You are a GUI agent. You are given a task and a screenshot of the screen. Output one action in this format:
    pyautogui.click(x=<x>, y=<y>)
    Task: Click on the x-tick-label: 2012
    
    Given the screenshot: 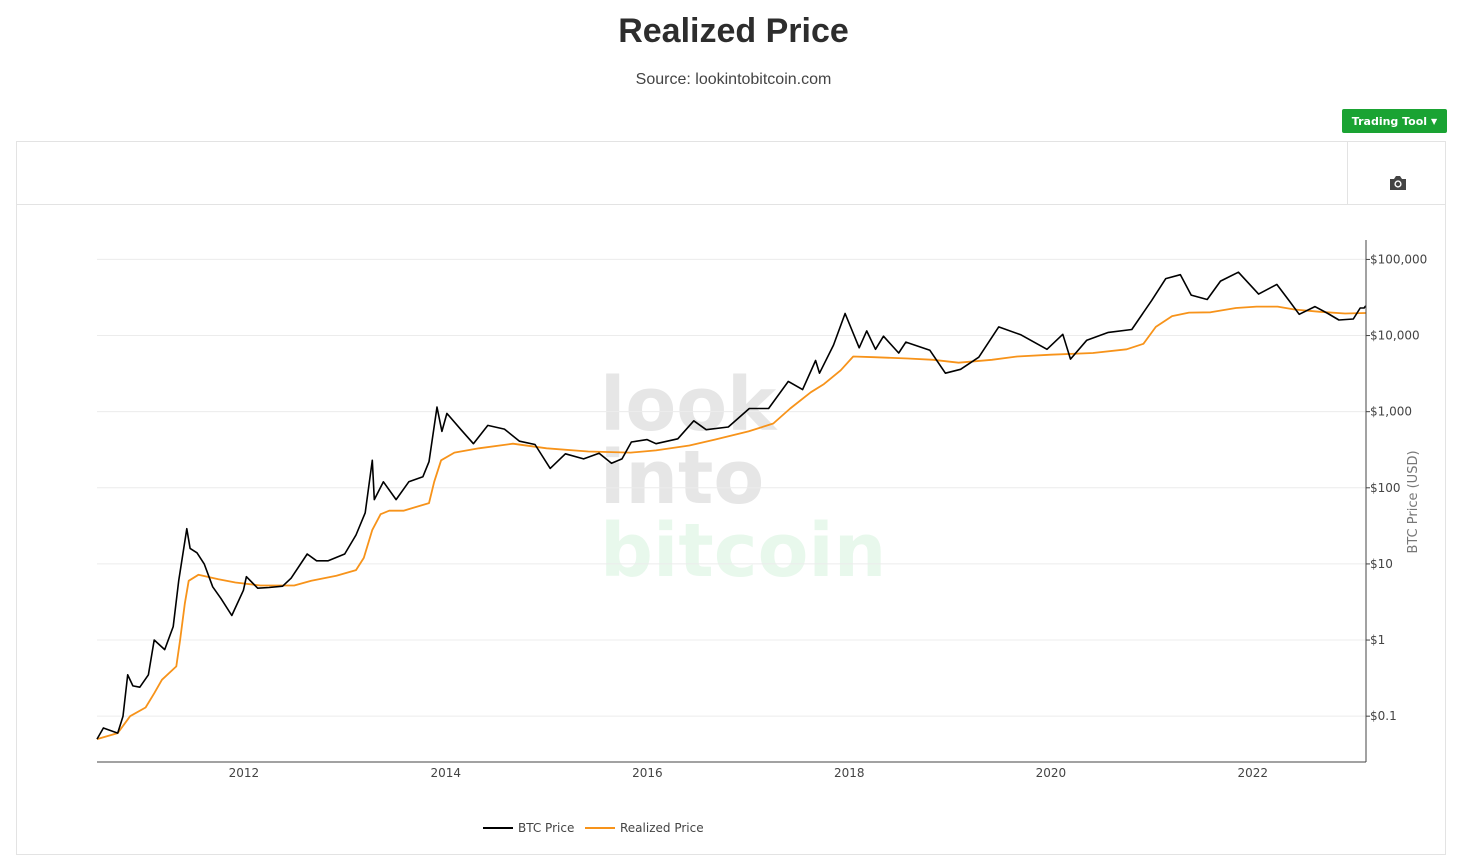 What is the action you would take?
    pyautogui.click(x=244, y=773)
    